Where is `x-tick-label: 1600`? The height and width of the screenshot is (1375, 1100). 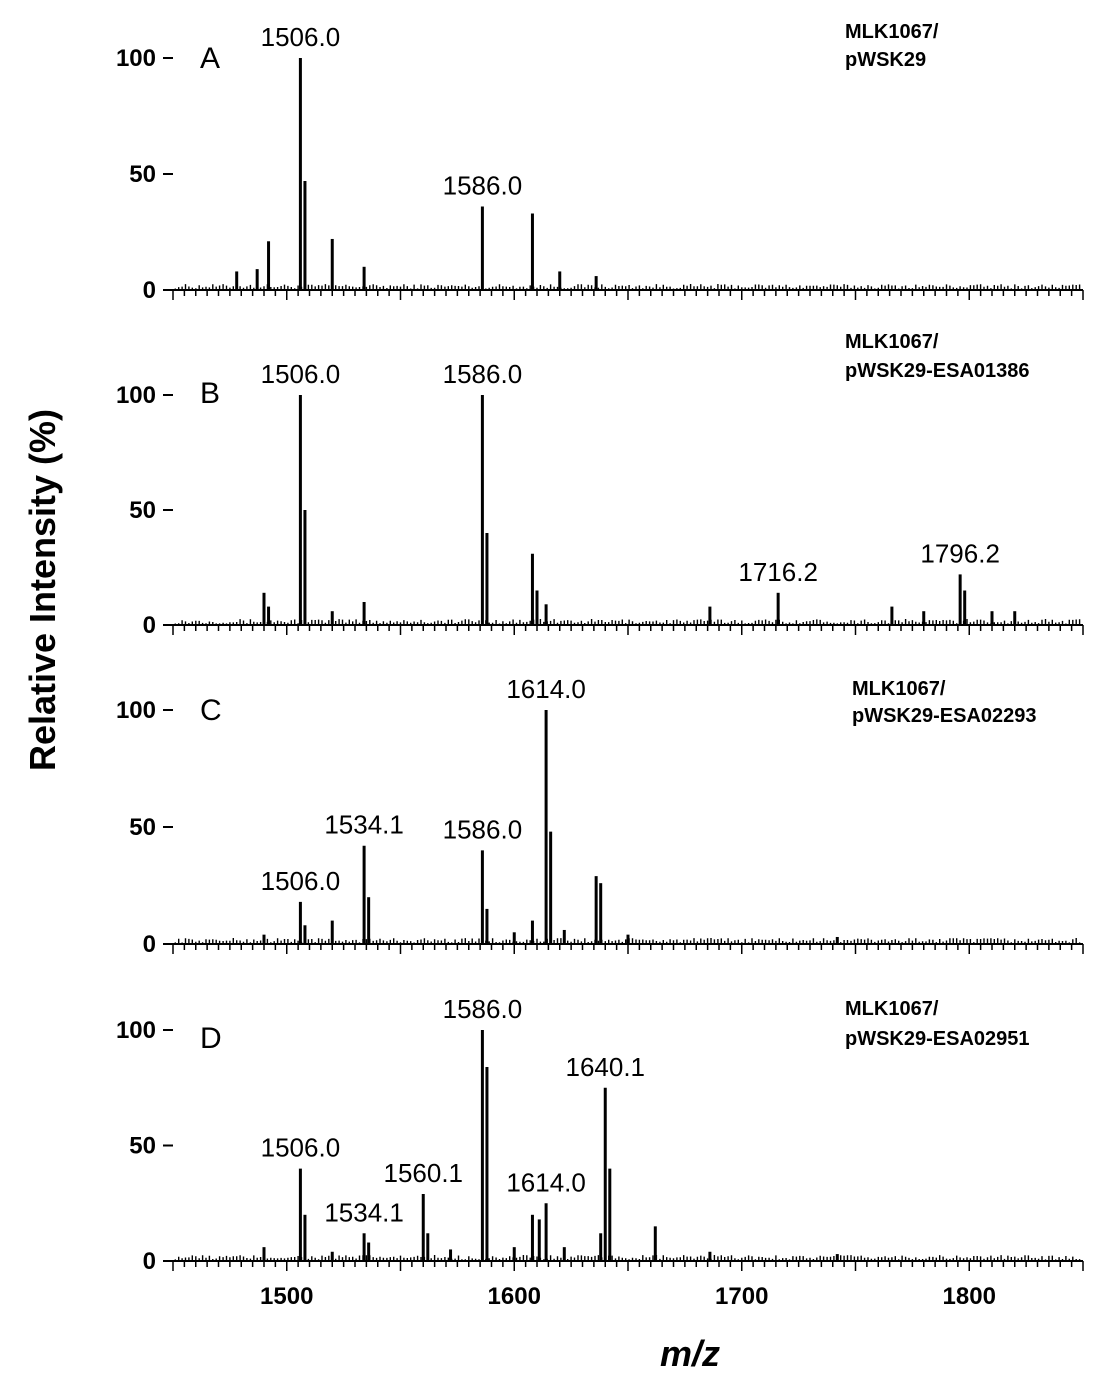
x-tick-label: 1600 is located at coordinates (514, 1296).